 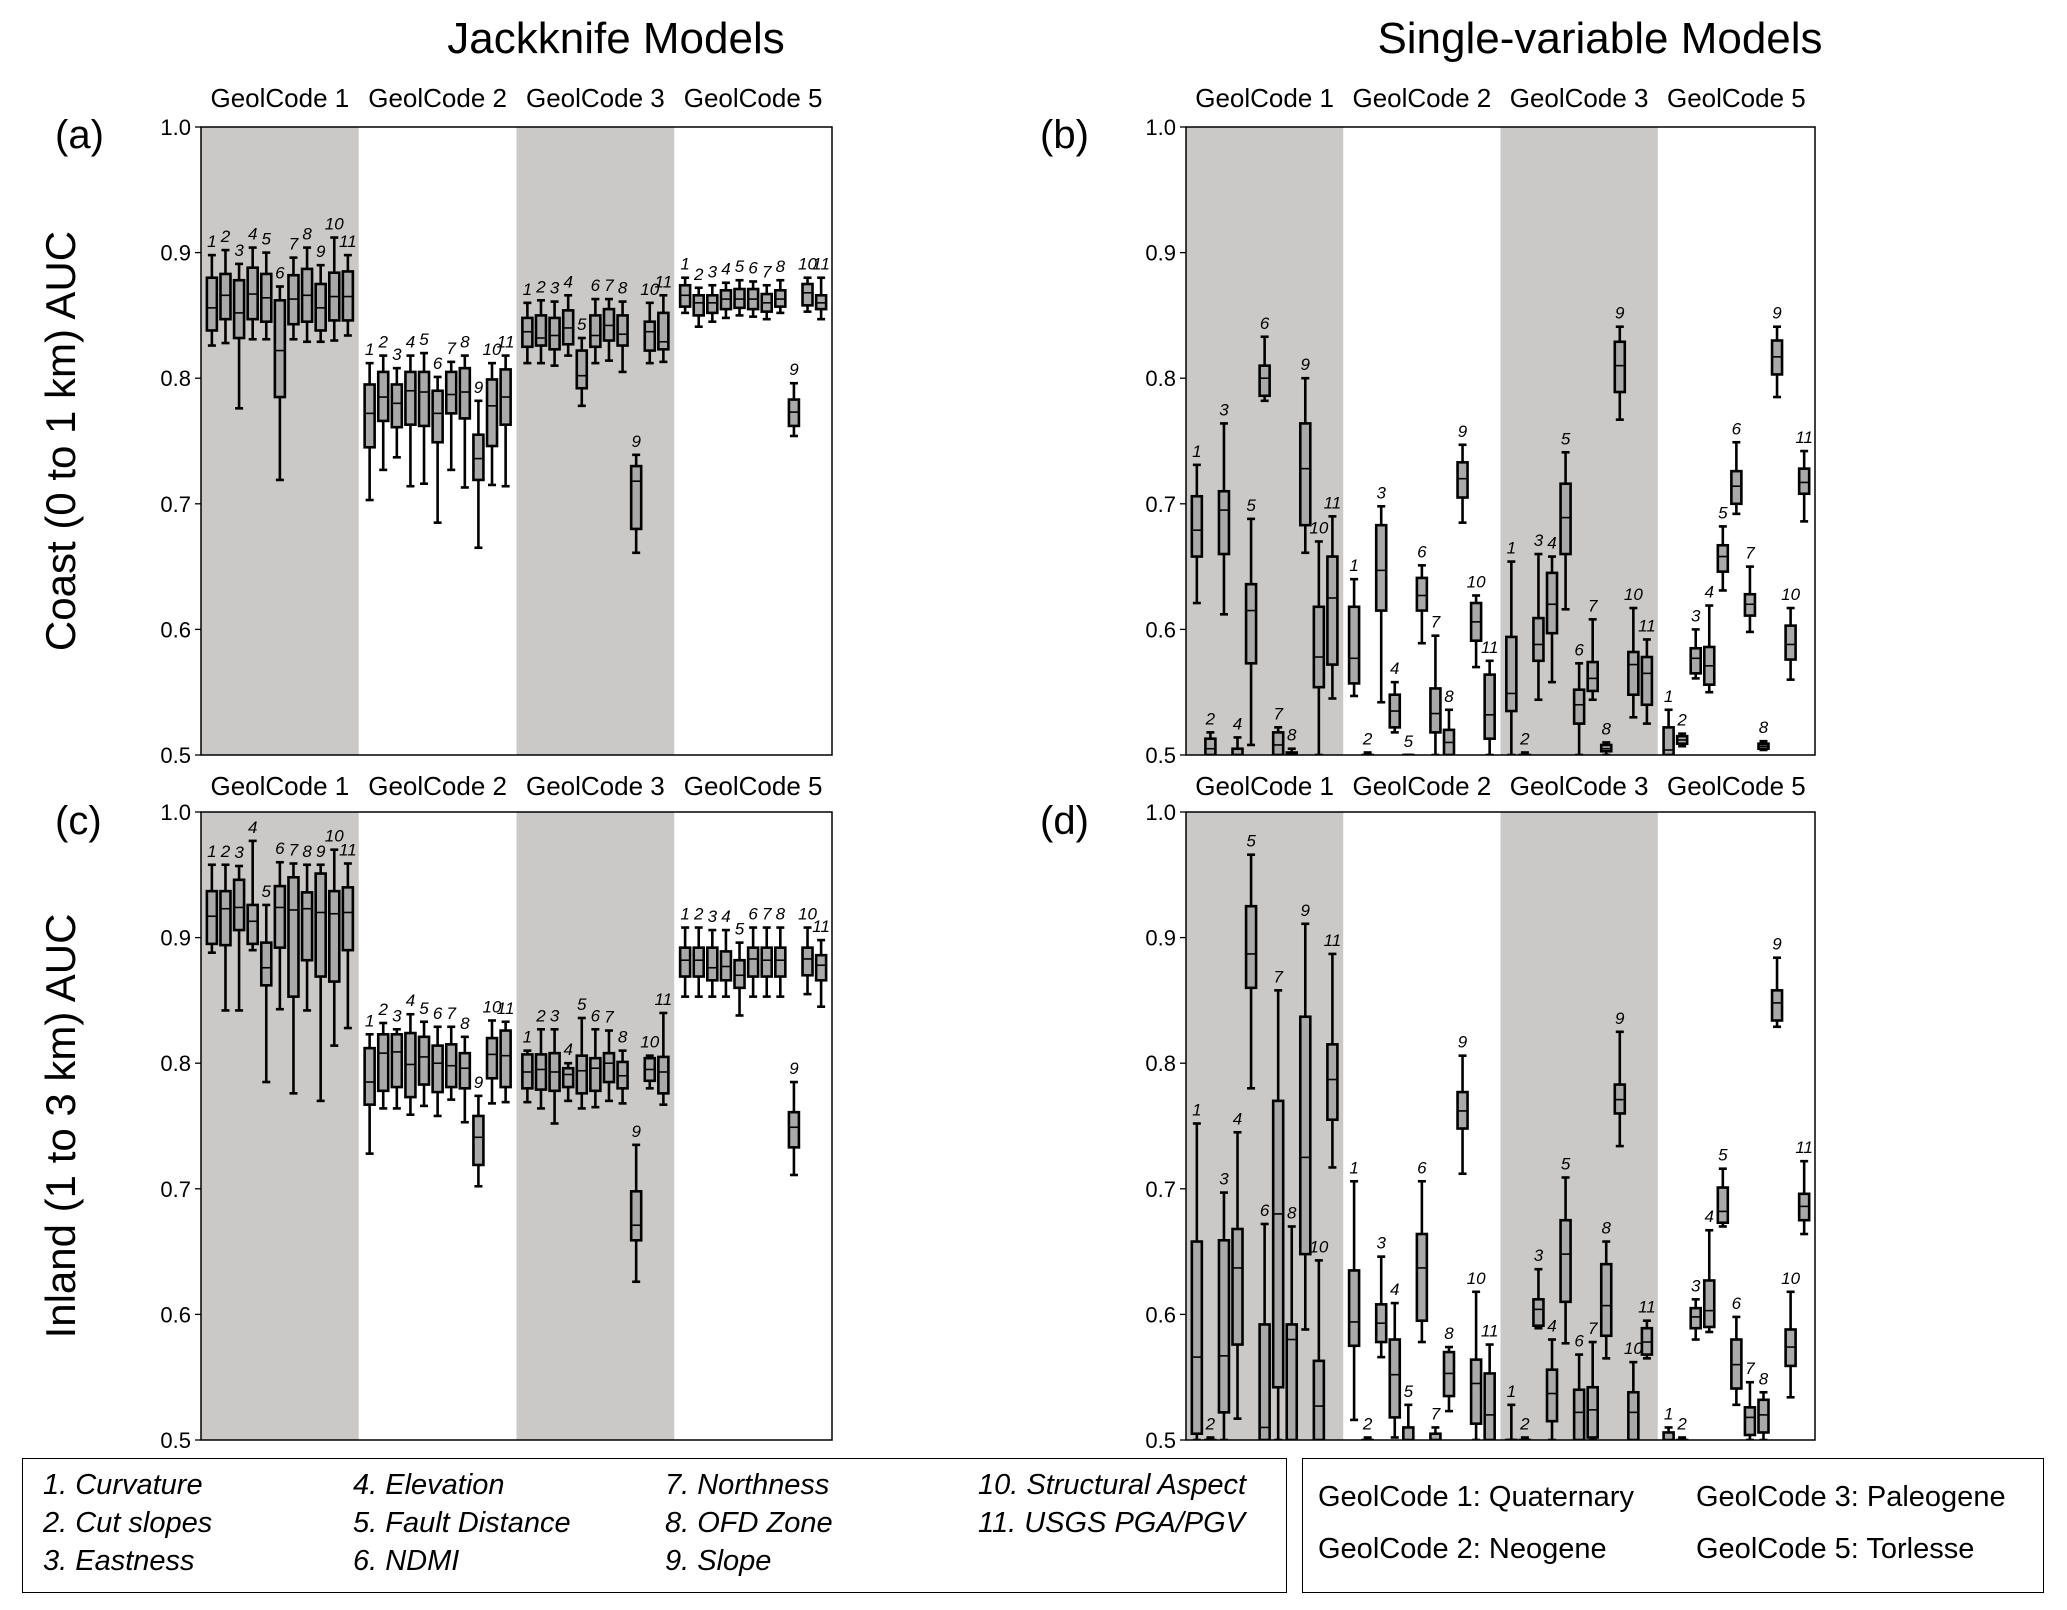 I want to click on boxes, so click(x=516, y=395).